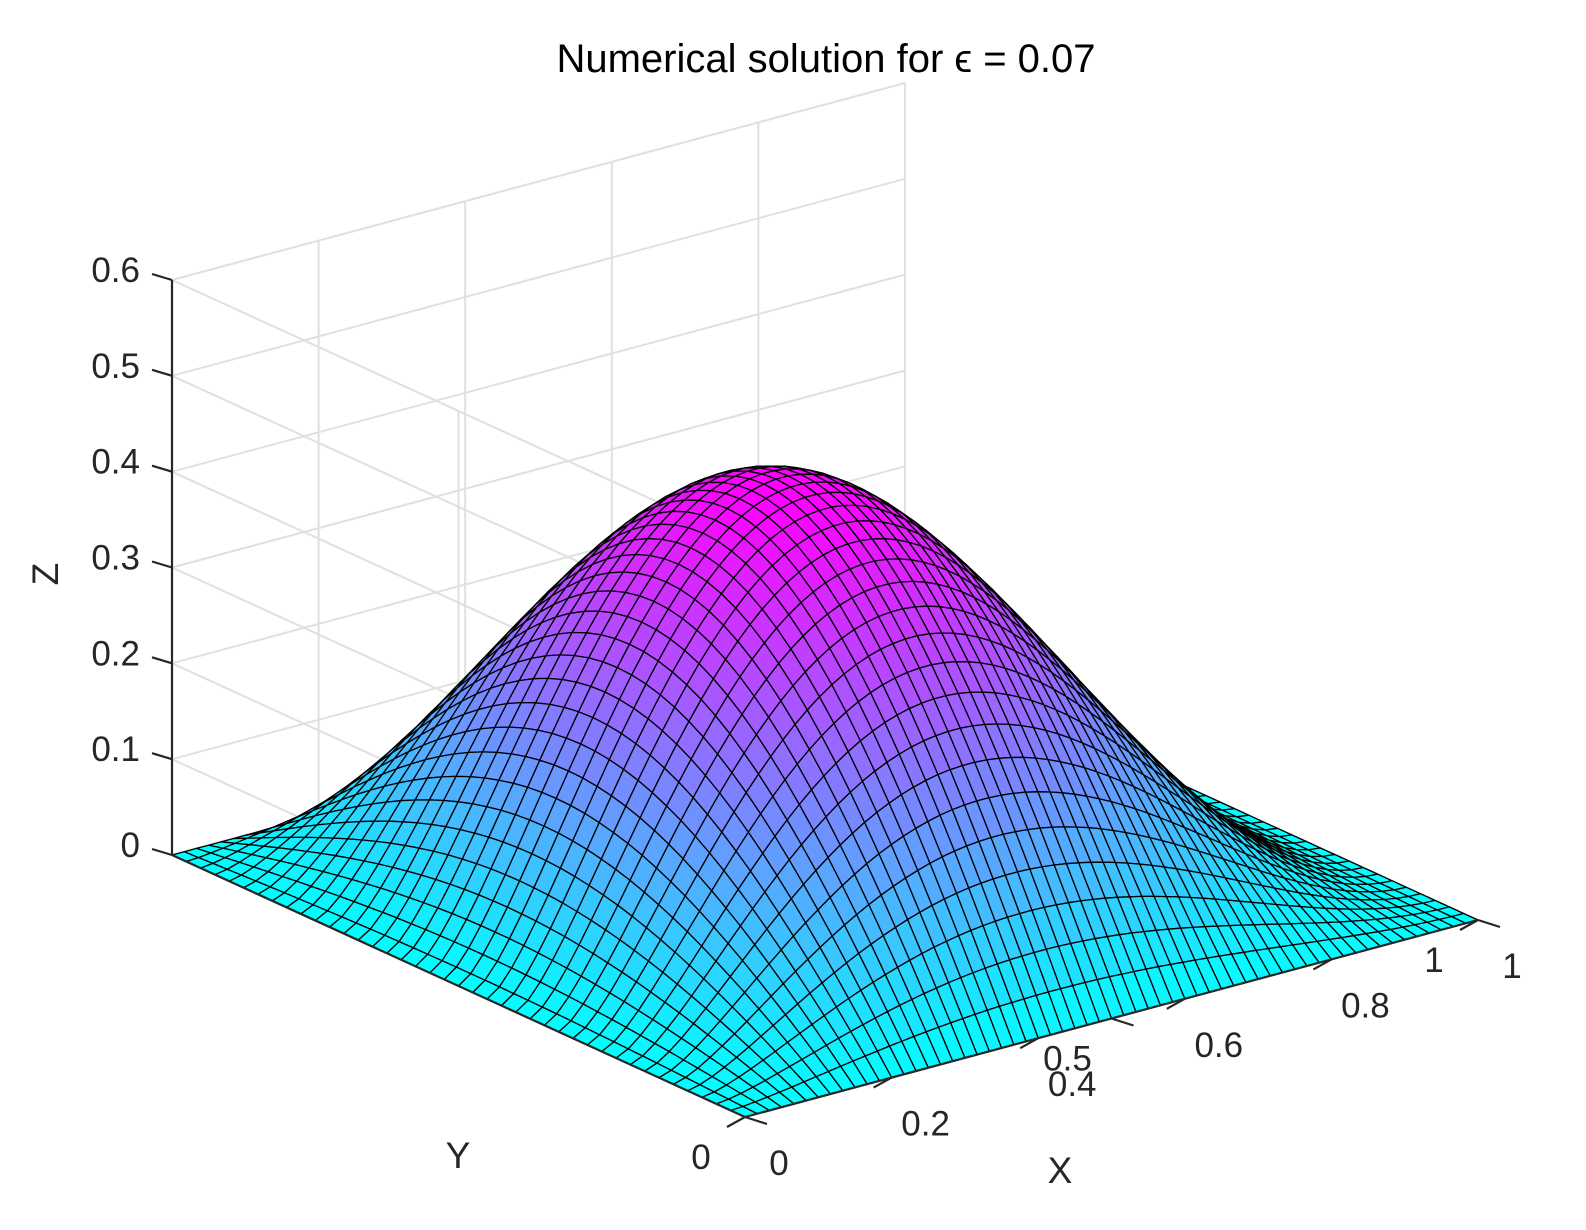  I want to click on y-tick-label: 1, so click(1433, 960).